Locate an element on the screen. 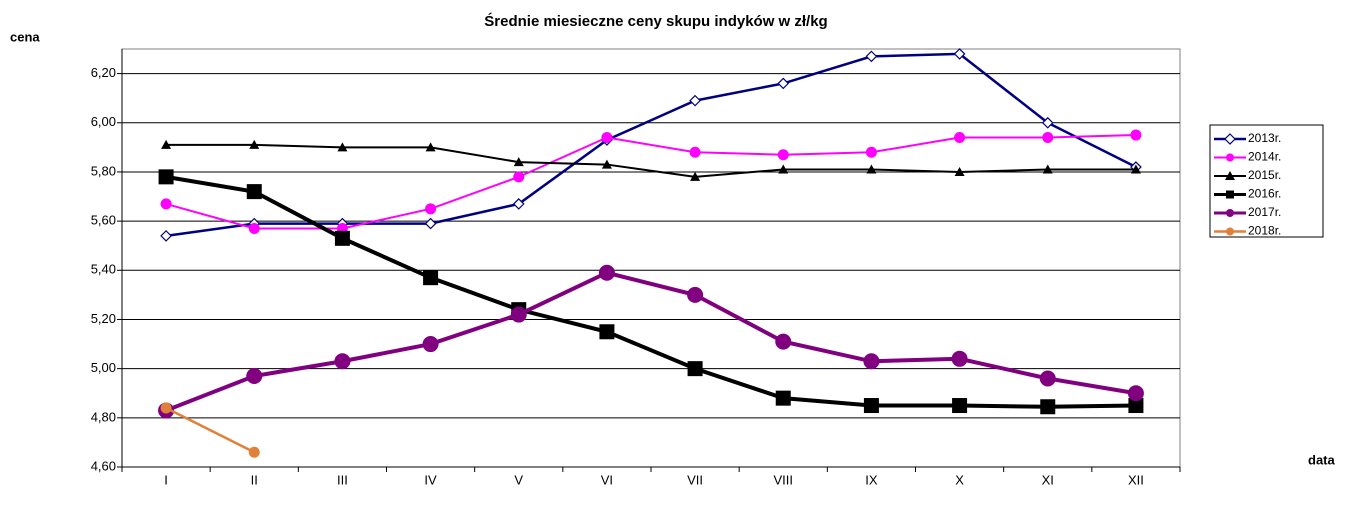 Image resolution: width=1355 pixels, height=510 pixels. x-tick-label: XI is located at coordinates (1048, 479).